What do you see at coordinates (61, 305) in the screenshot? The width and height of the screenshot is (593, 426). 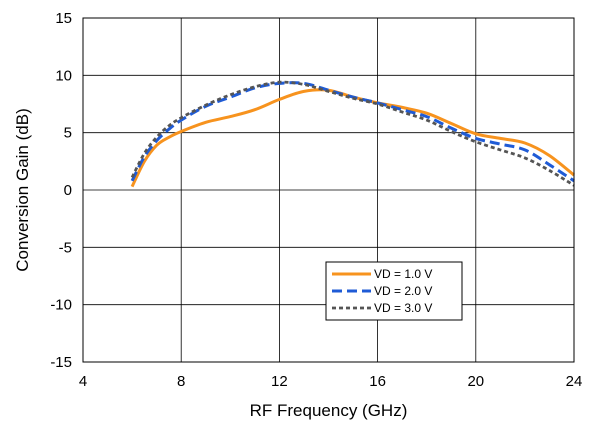 I see `y-tick-label: -10` at bounding box center [61, 305].